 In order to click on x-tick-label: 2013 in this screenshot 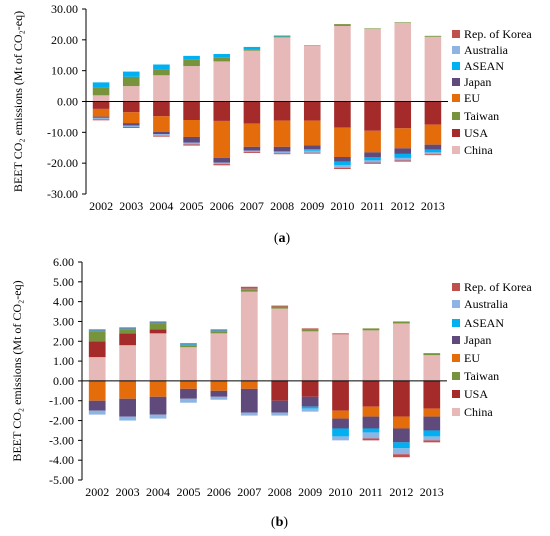, I will do `click(433, 206)`.